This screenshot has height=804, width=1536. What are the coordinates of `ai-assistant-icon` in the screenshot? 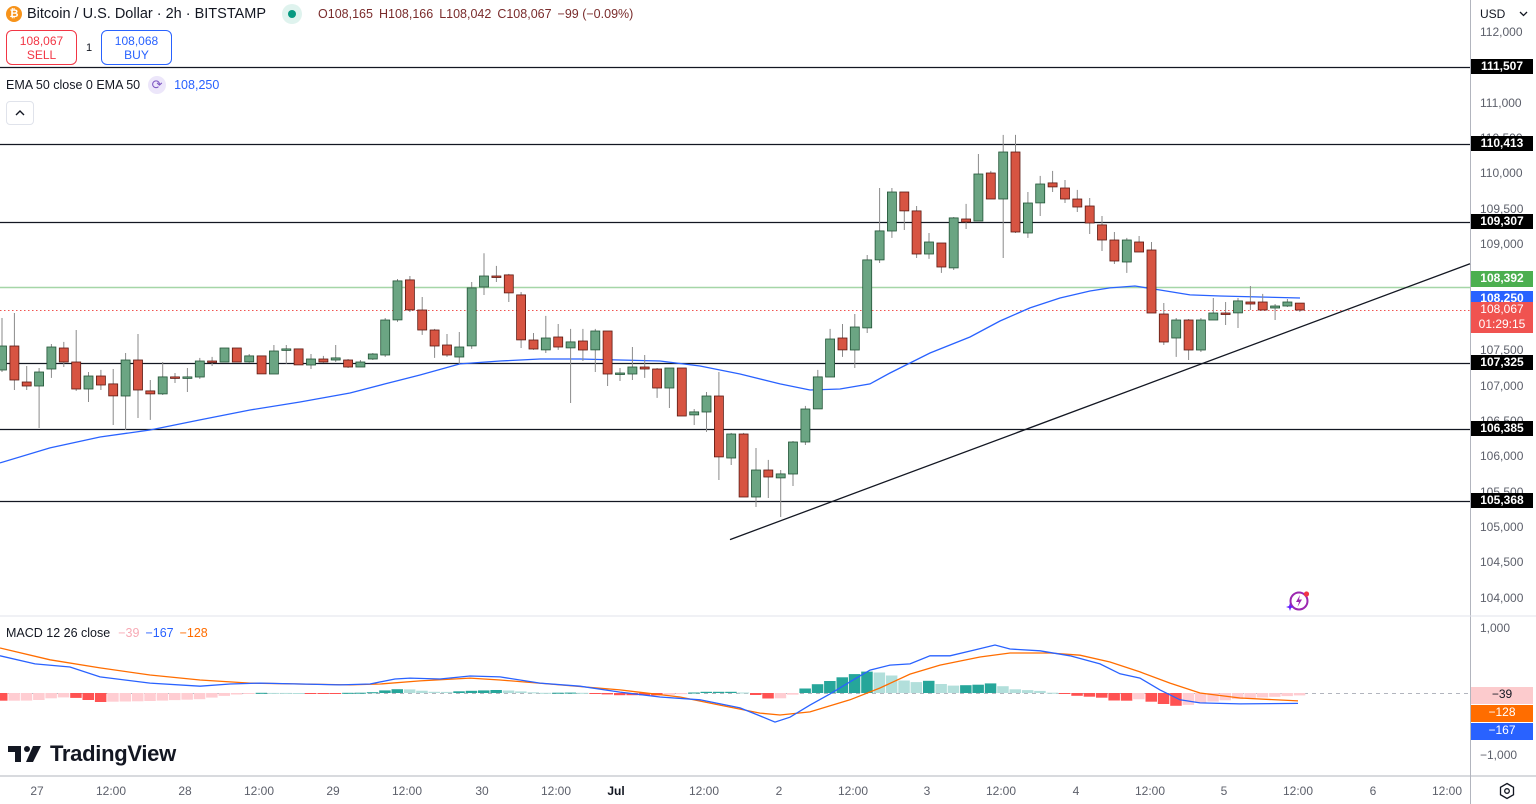 It's located at (1298, 601).